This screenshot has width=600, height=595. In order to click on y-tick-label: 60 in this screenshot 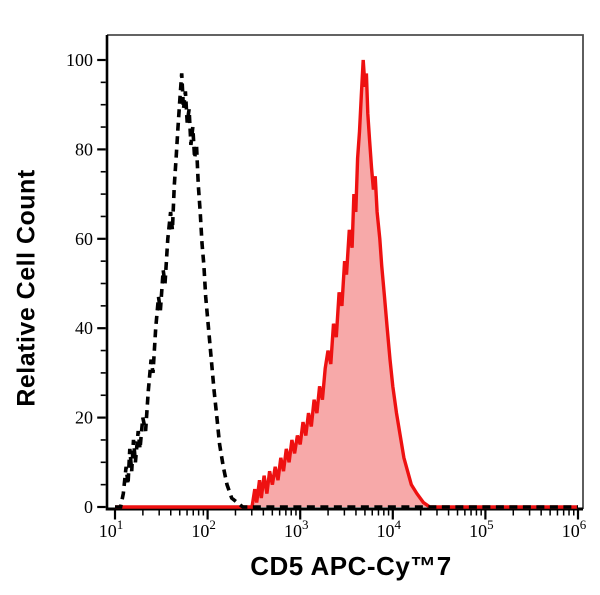, I will do `click(84, 239)`.